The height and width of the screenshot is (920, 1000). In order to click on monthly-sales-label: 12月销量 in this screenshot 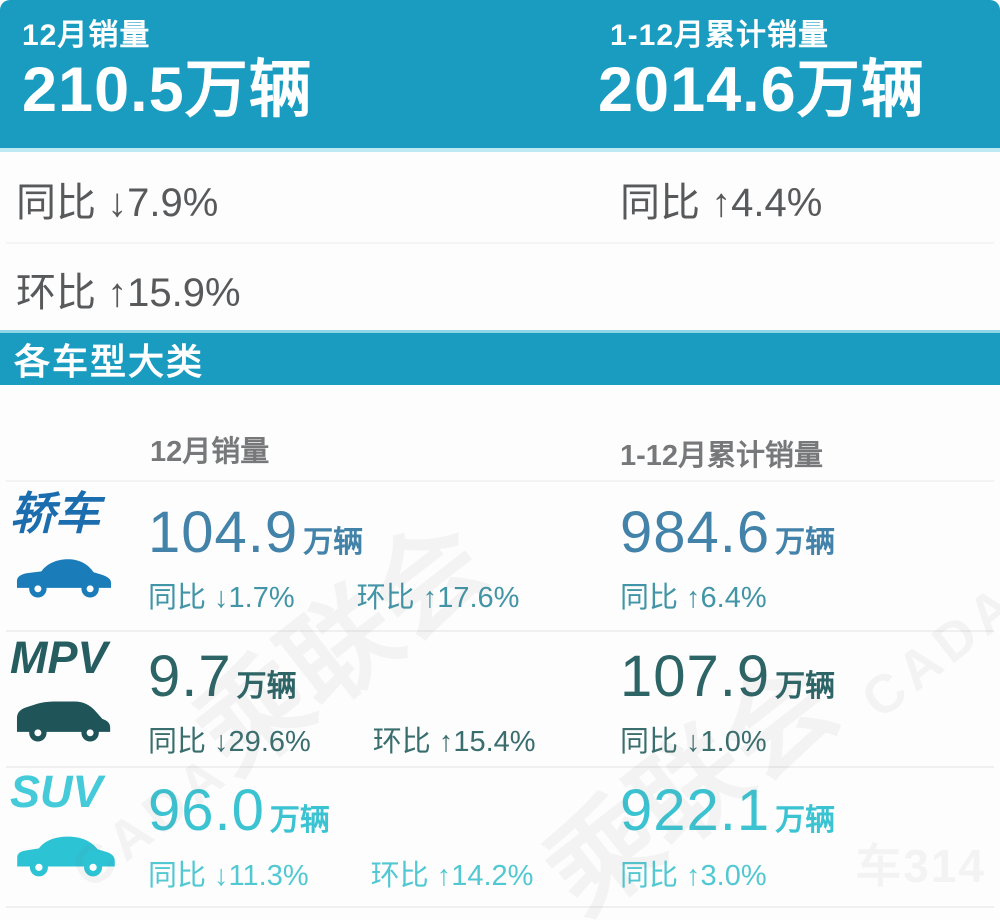, I will do `click(86, 35)`.